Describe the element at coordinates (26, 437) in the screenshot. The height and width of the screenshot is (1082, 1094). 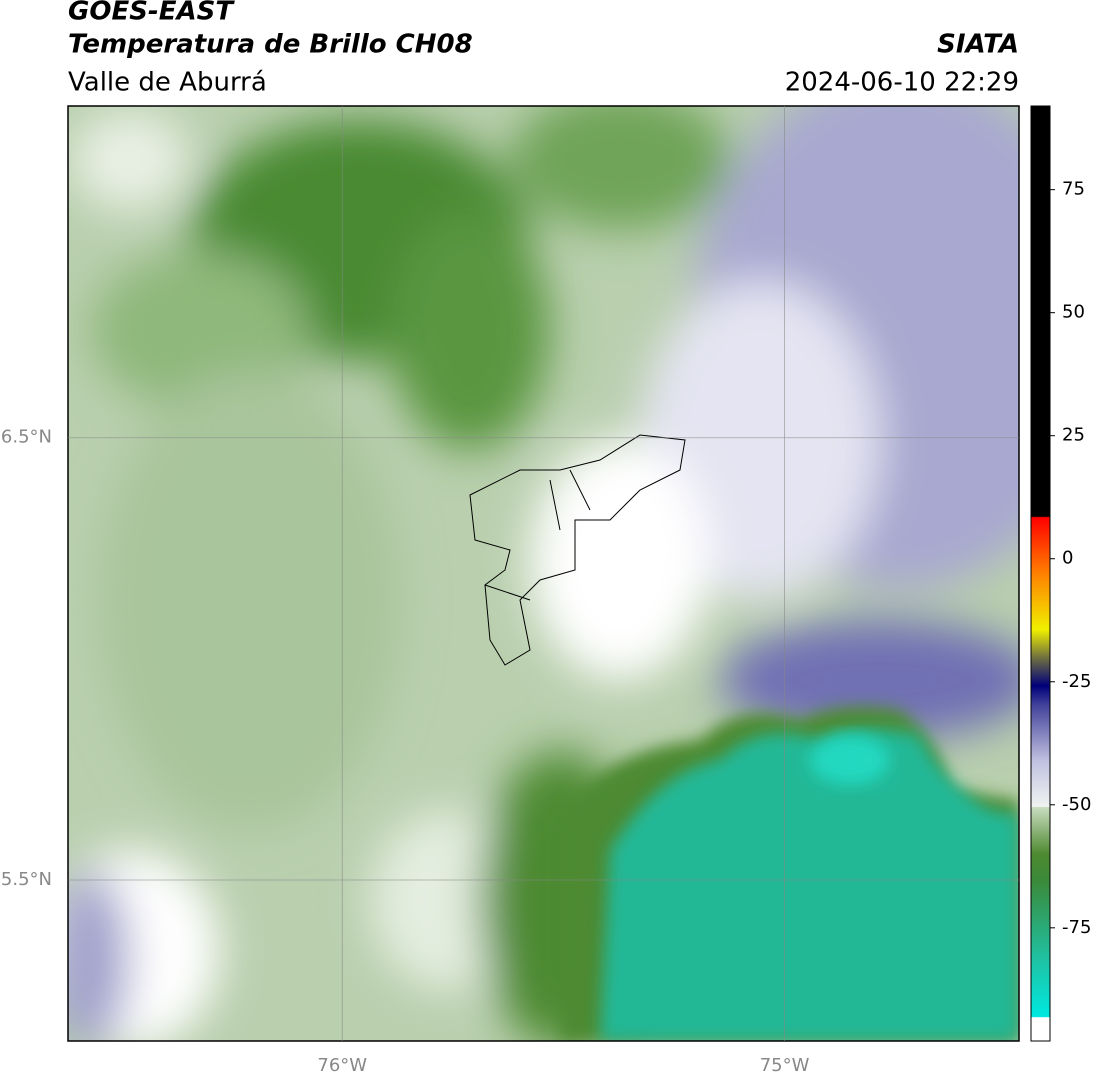
I see `lat-tick-label: 6.5°N` at that location.